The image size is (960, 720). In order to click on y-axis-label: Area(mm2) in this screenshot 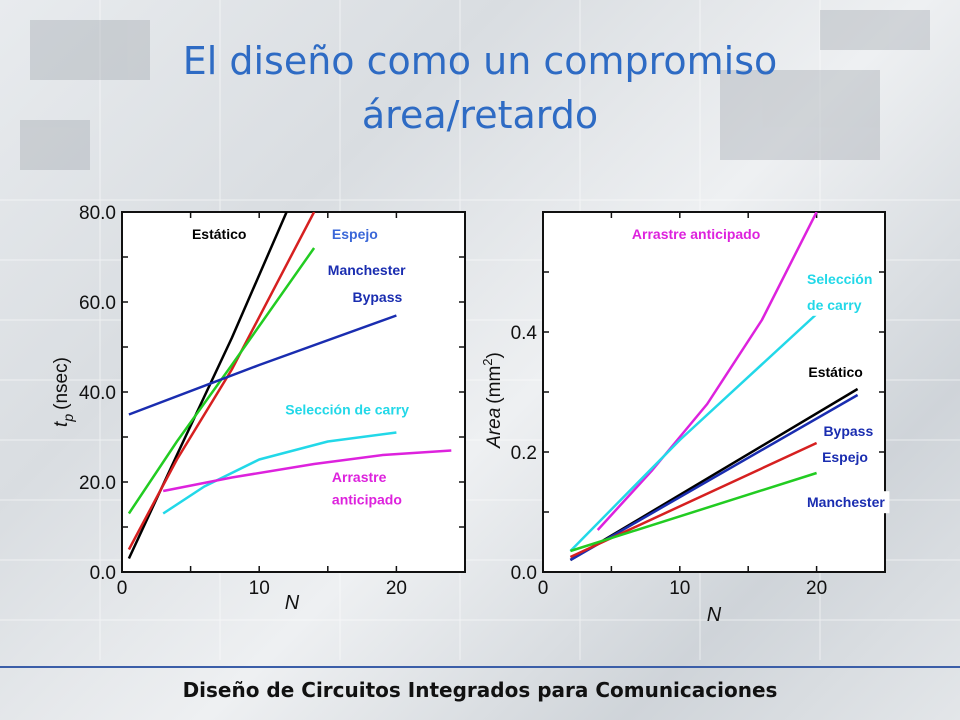, I will do `click(492, 400)`.